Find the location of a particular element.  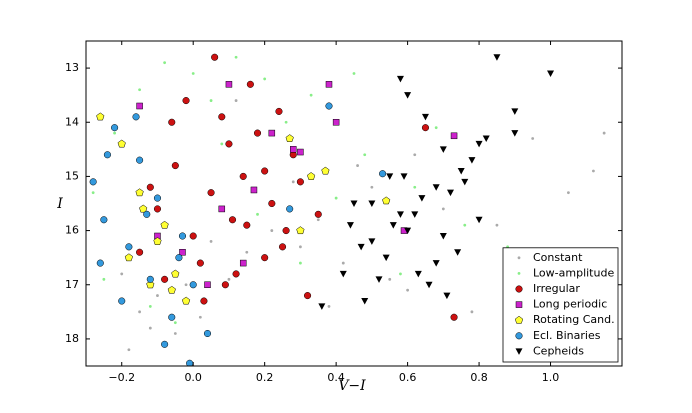

legend-label: Constant is located at coordinates (558, 257).